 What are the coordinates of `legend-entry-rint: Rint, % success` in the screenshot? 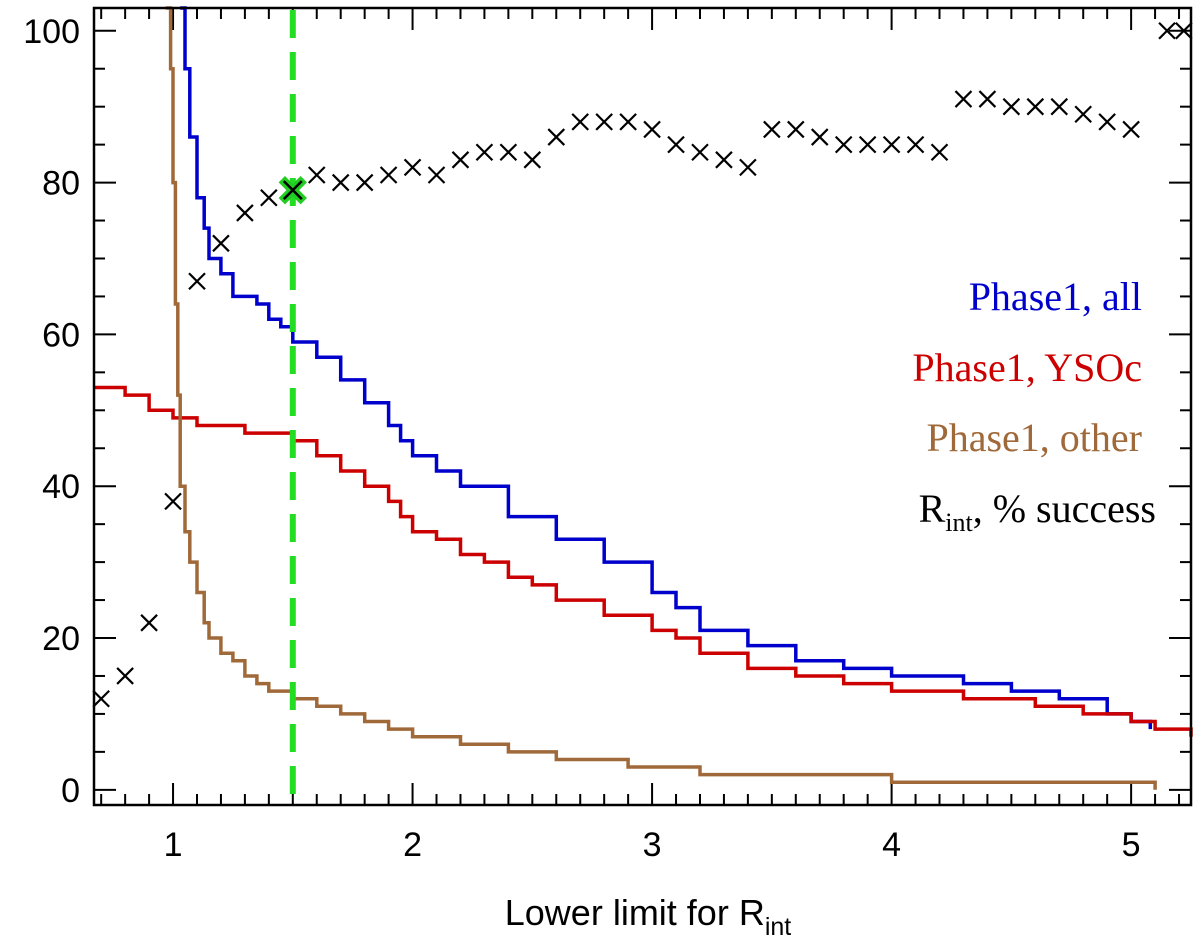 It's located at (1037, 511).